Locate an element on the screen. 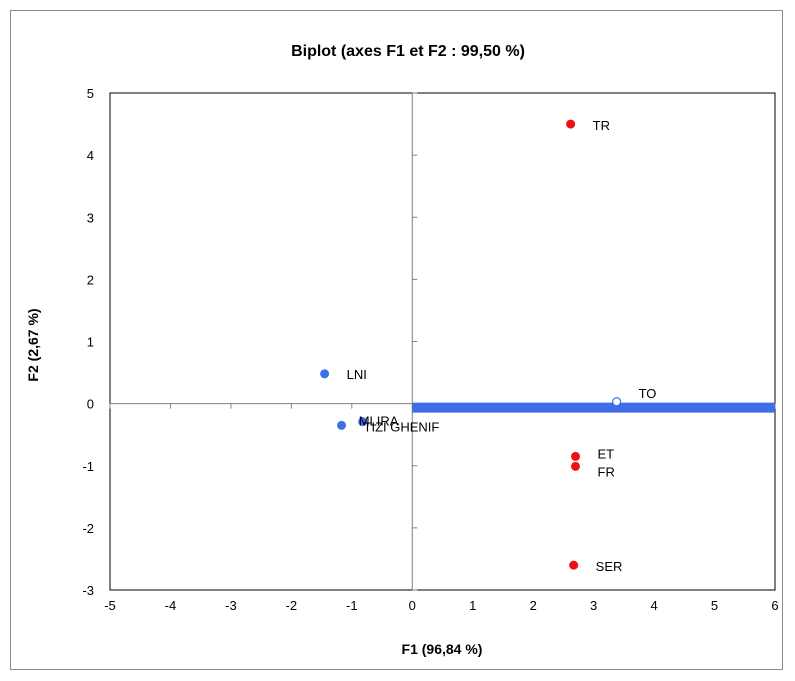 The height and width of the screenshot is (681, 795). x-tick-label: 5 is located at coordinates (714, 605).